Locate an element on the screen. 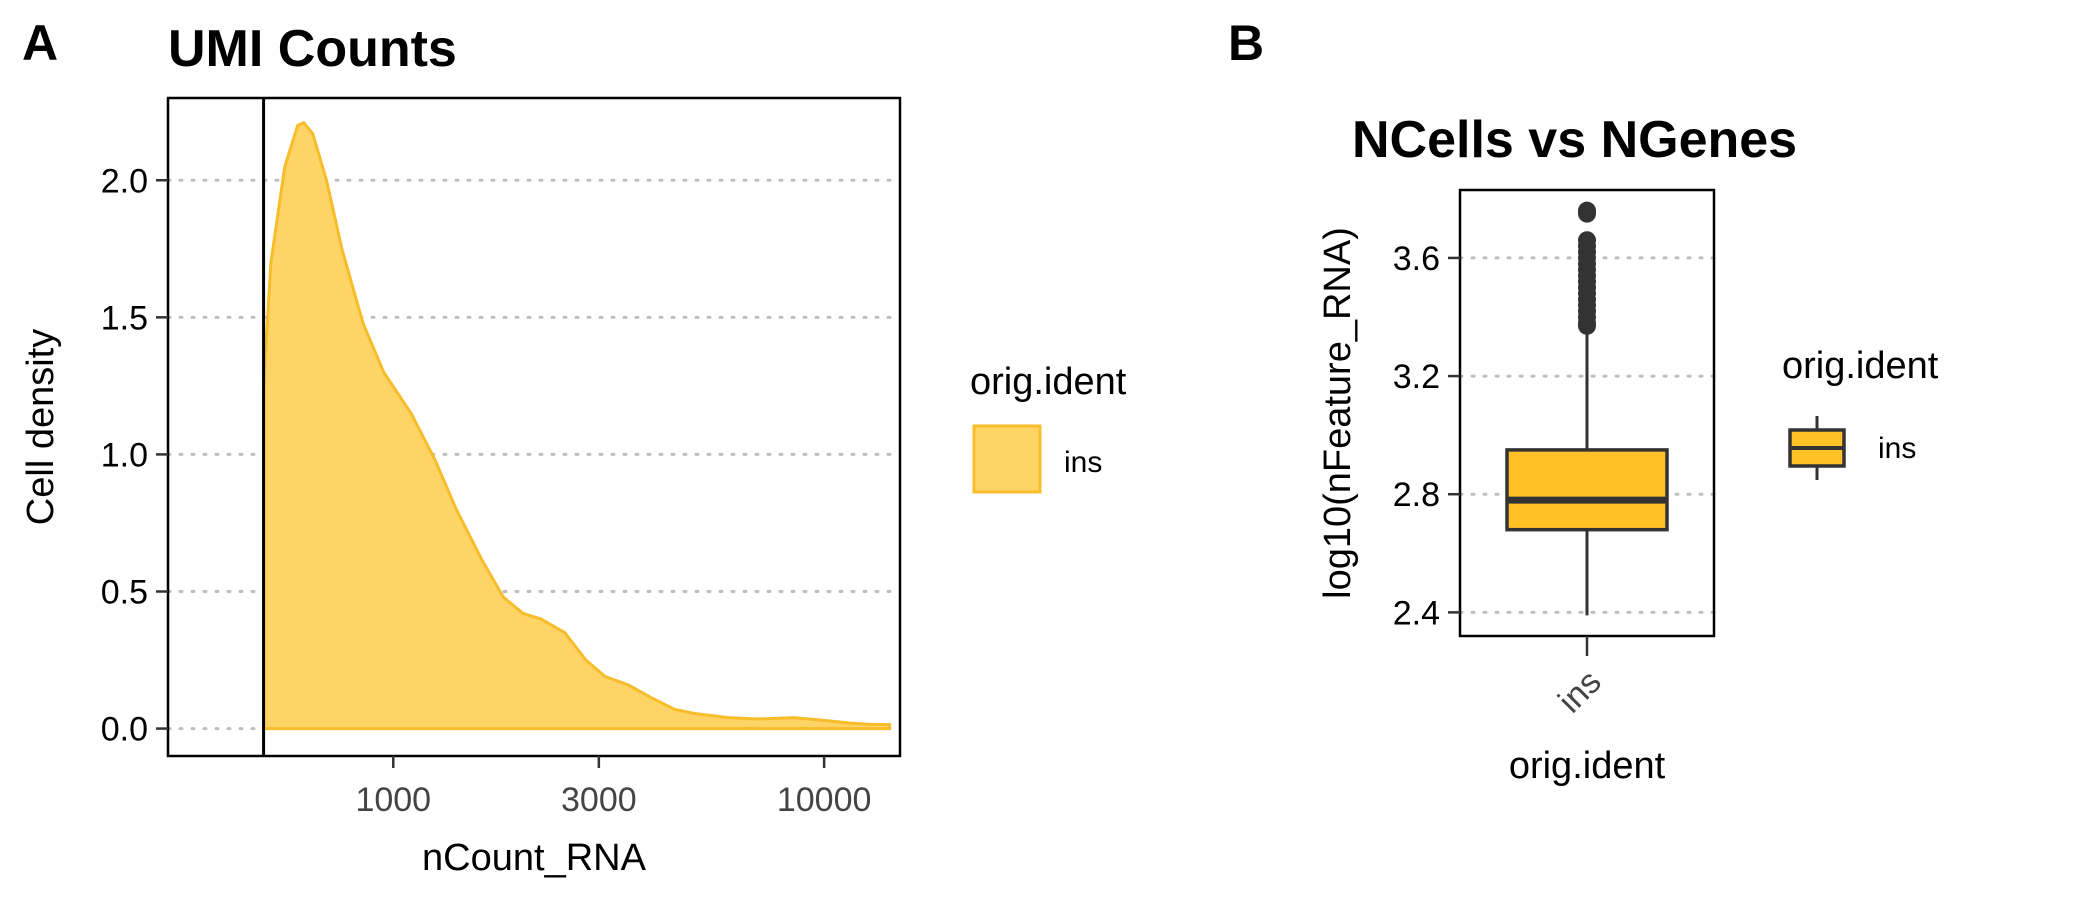 This screenshot has height=900, width=2100. chart-a-legend-label-ins: ins is located at coordinates (1083, 462).